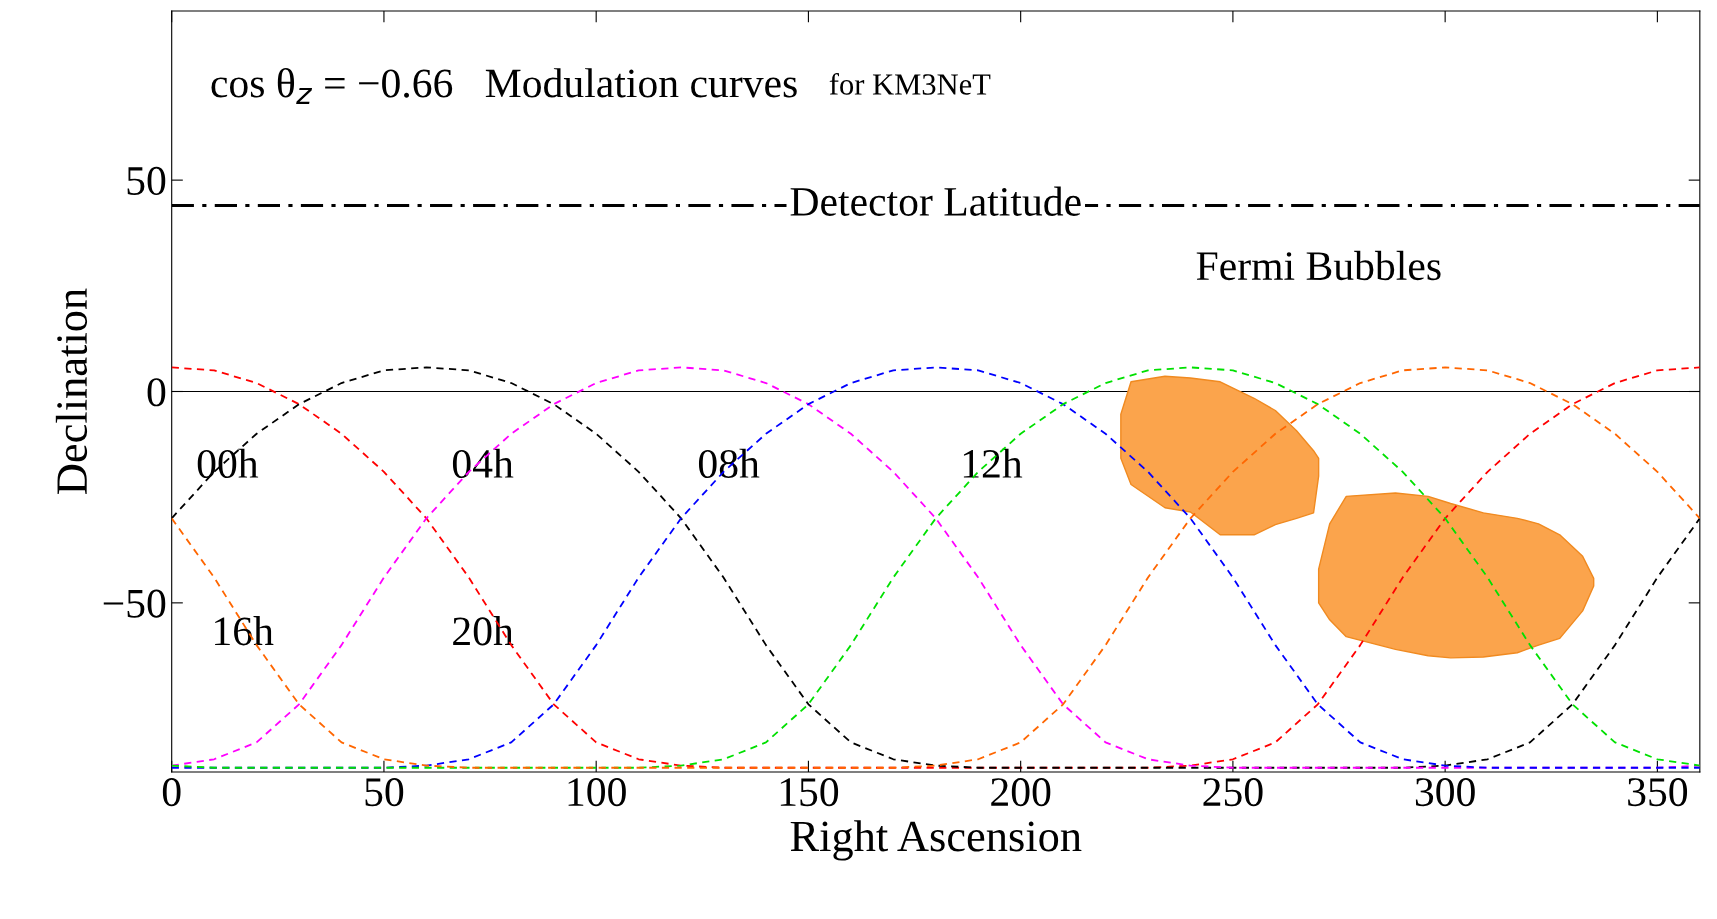 The height and width of the screenshot is (919, 1717). What do you see at coordinates (1658, 792) in the screenshot?
I see `x-tick-label: 350` at bounding box center [1658, 792].